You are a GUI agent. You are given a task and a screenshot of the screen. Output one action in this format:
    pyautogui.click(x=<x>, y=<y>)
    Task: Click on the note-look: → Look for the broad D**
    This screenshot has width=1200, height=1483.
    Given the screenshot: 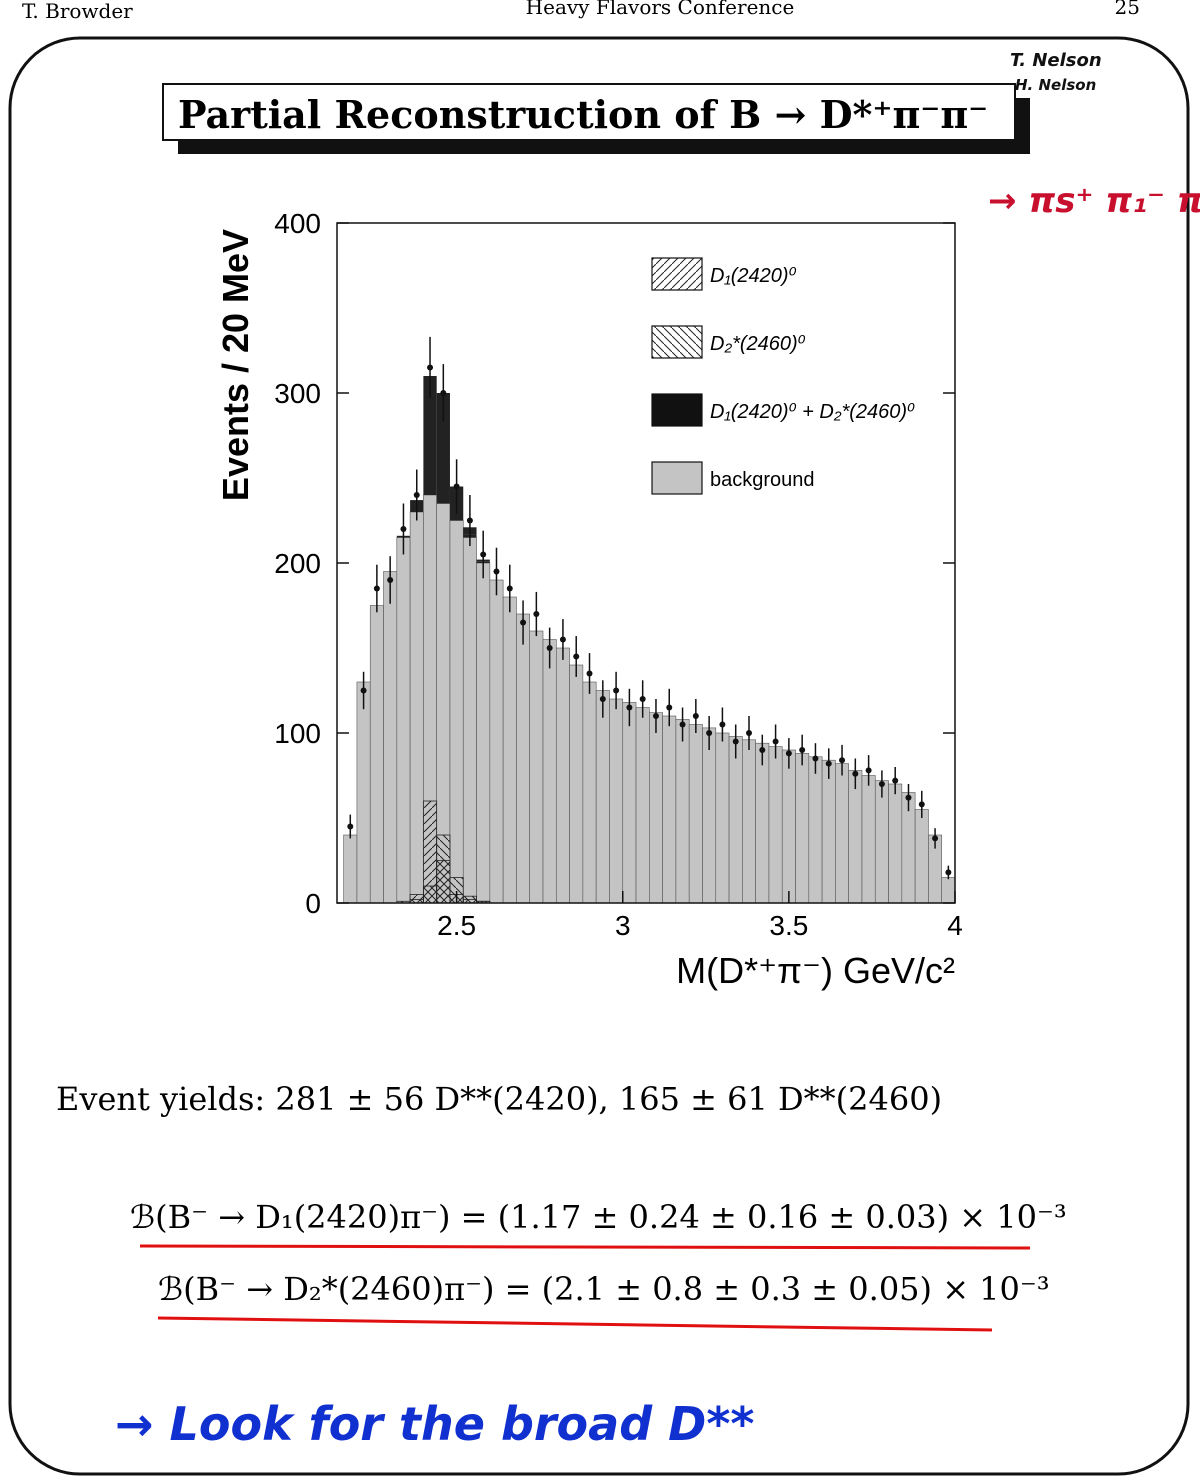 What is the action you would take?
    pyautogui.click(x=434, y=1424)
    